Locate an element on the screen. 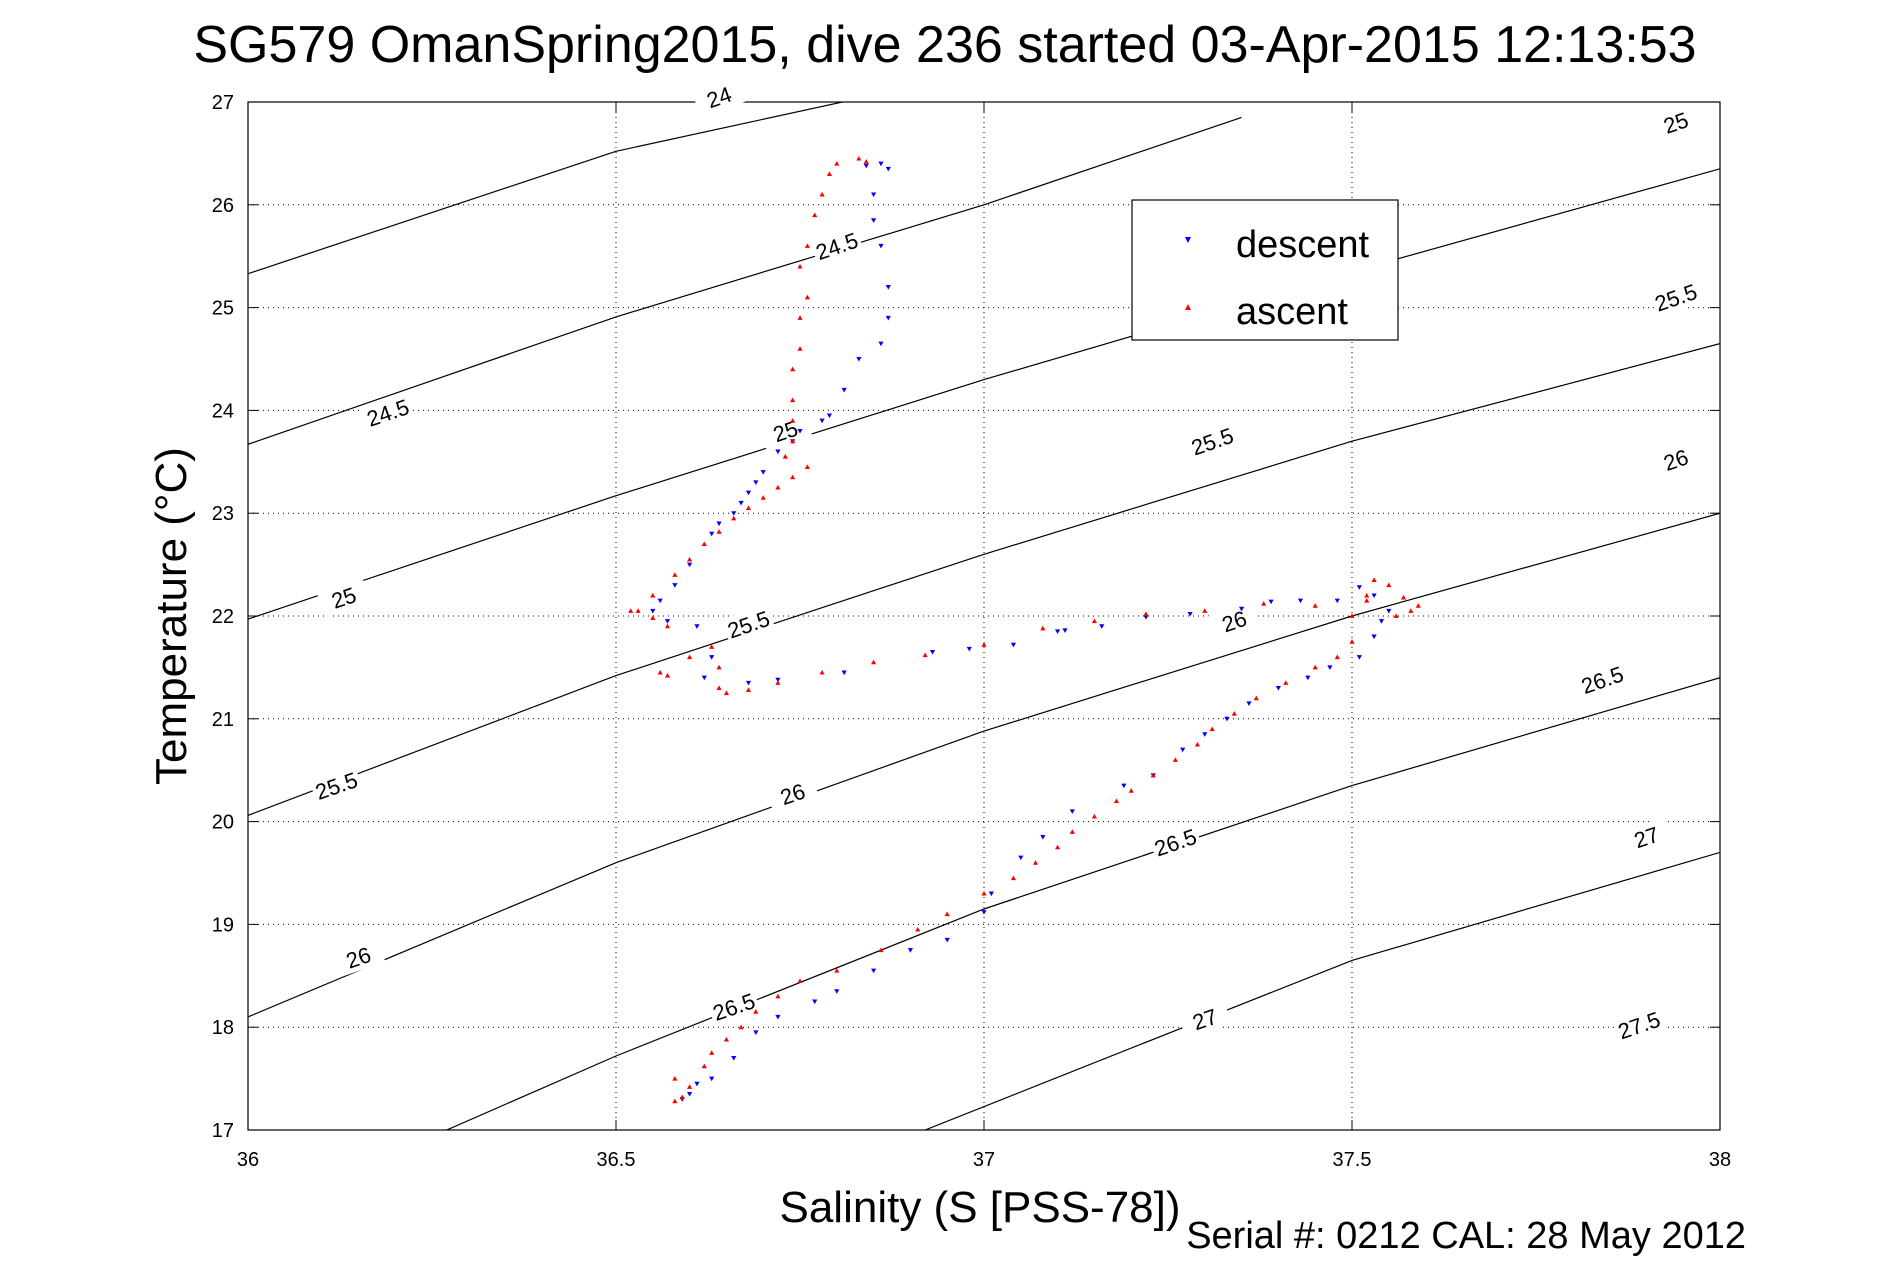  legend-ascent-label: ascent is located at coordinates (1292, 312).